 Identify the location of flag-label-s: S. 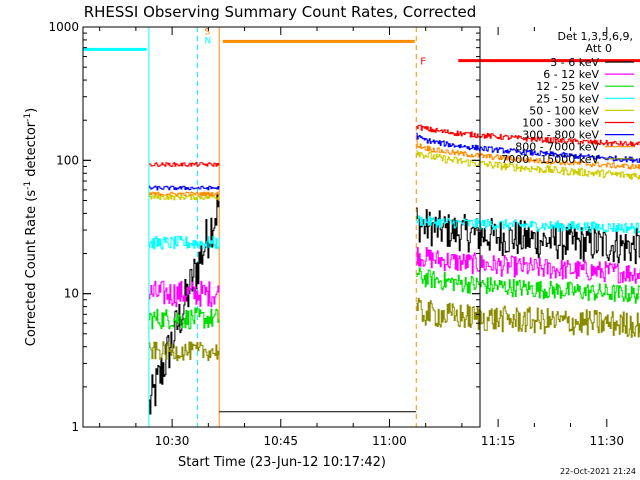
(207, 32).